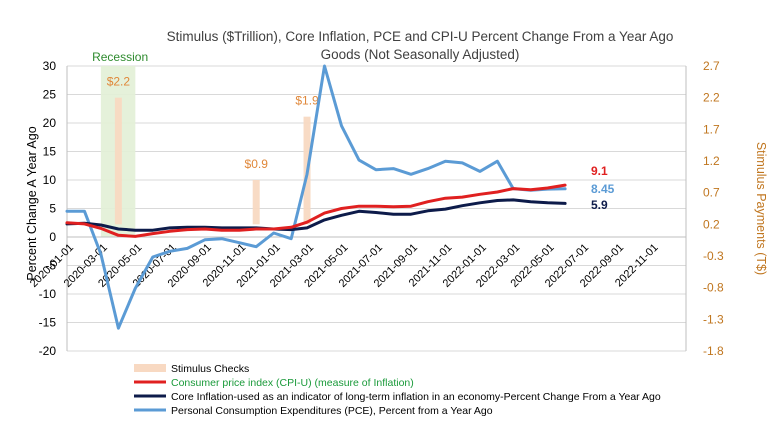  Describe the element at coordinates (32, 203) in the screenshot. I see `y-axis-title-left: Percent Change A Year Ago` at that location.